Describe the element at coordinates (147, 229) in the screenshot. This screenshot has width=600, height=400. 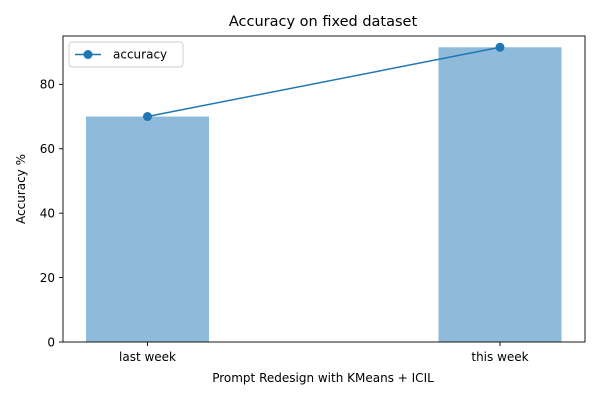
I see `bar-last-week` at that location.